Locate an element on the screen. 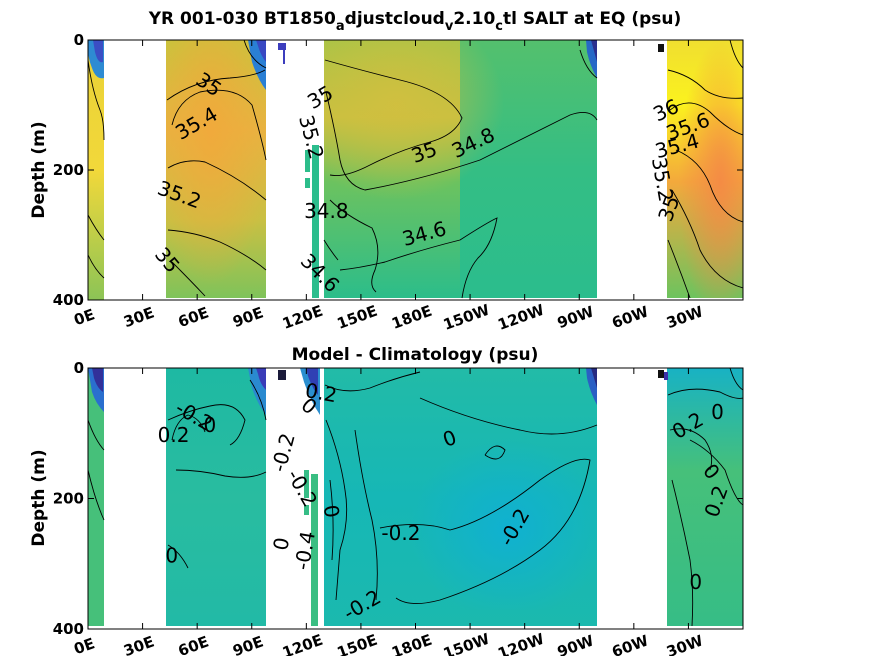 The width and height of the screenshot is (875, 656). salt-panel-title-part: a is located at coordinates (340, 26).